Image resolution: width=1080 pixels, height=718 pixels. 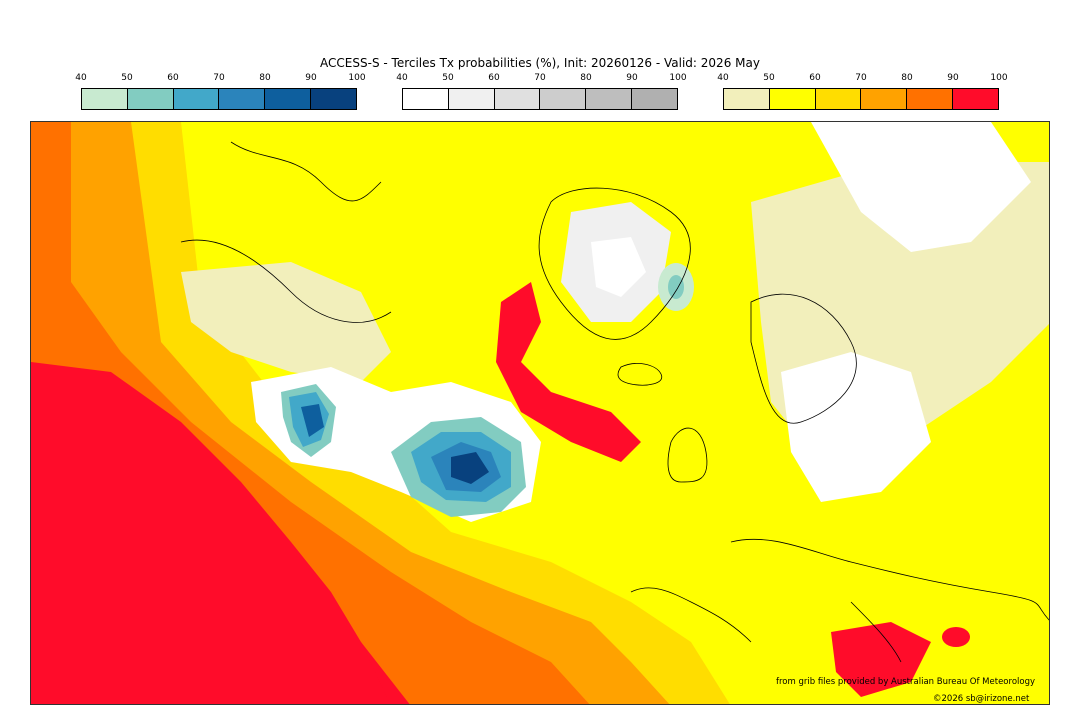 What do you see at coordinates (921, 187) in the screenshot?
I see `white-russia` at bounding box center [921, 187].